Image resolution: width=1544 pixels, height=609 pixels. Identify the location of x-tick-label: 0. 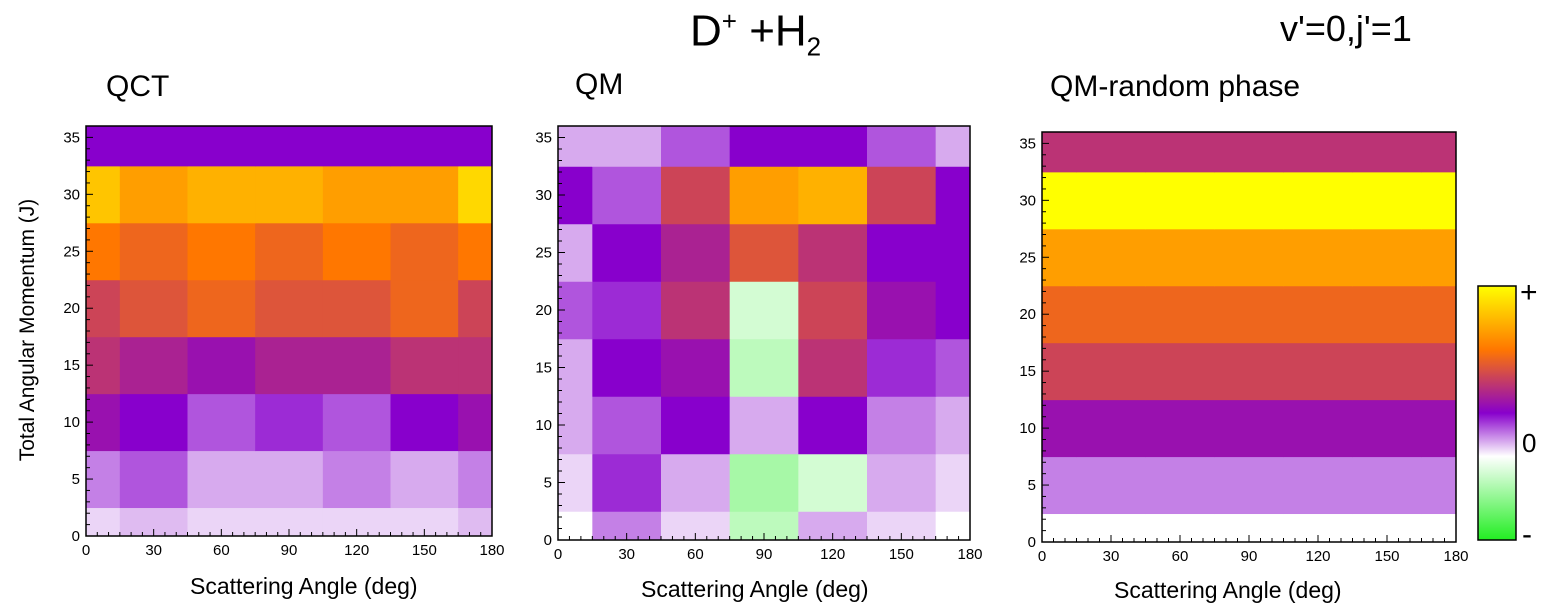
(86, 550).